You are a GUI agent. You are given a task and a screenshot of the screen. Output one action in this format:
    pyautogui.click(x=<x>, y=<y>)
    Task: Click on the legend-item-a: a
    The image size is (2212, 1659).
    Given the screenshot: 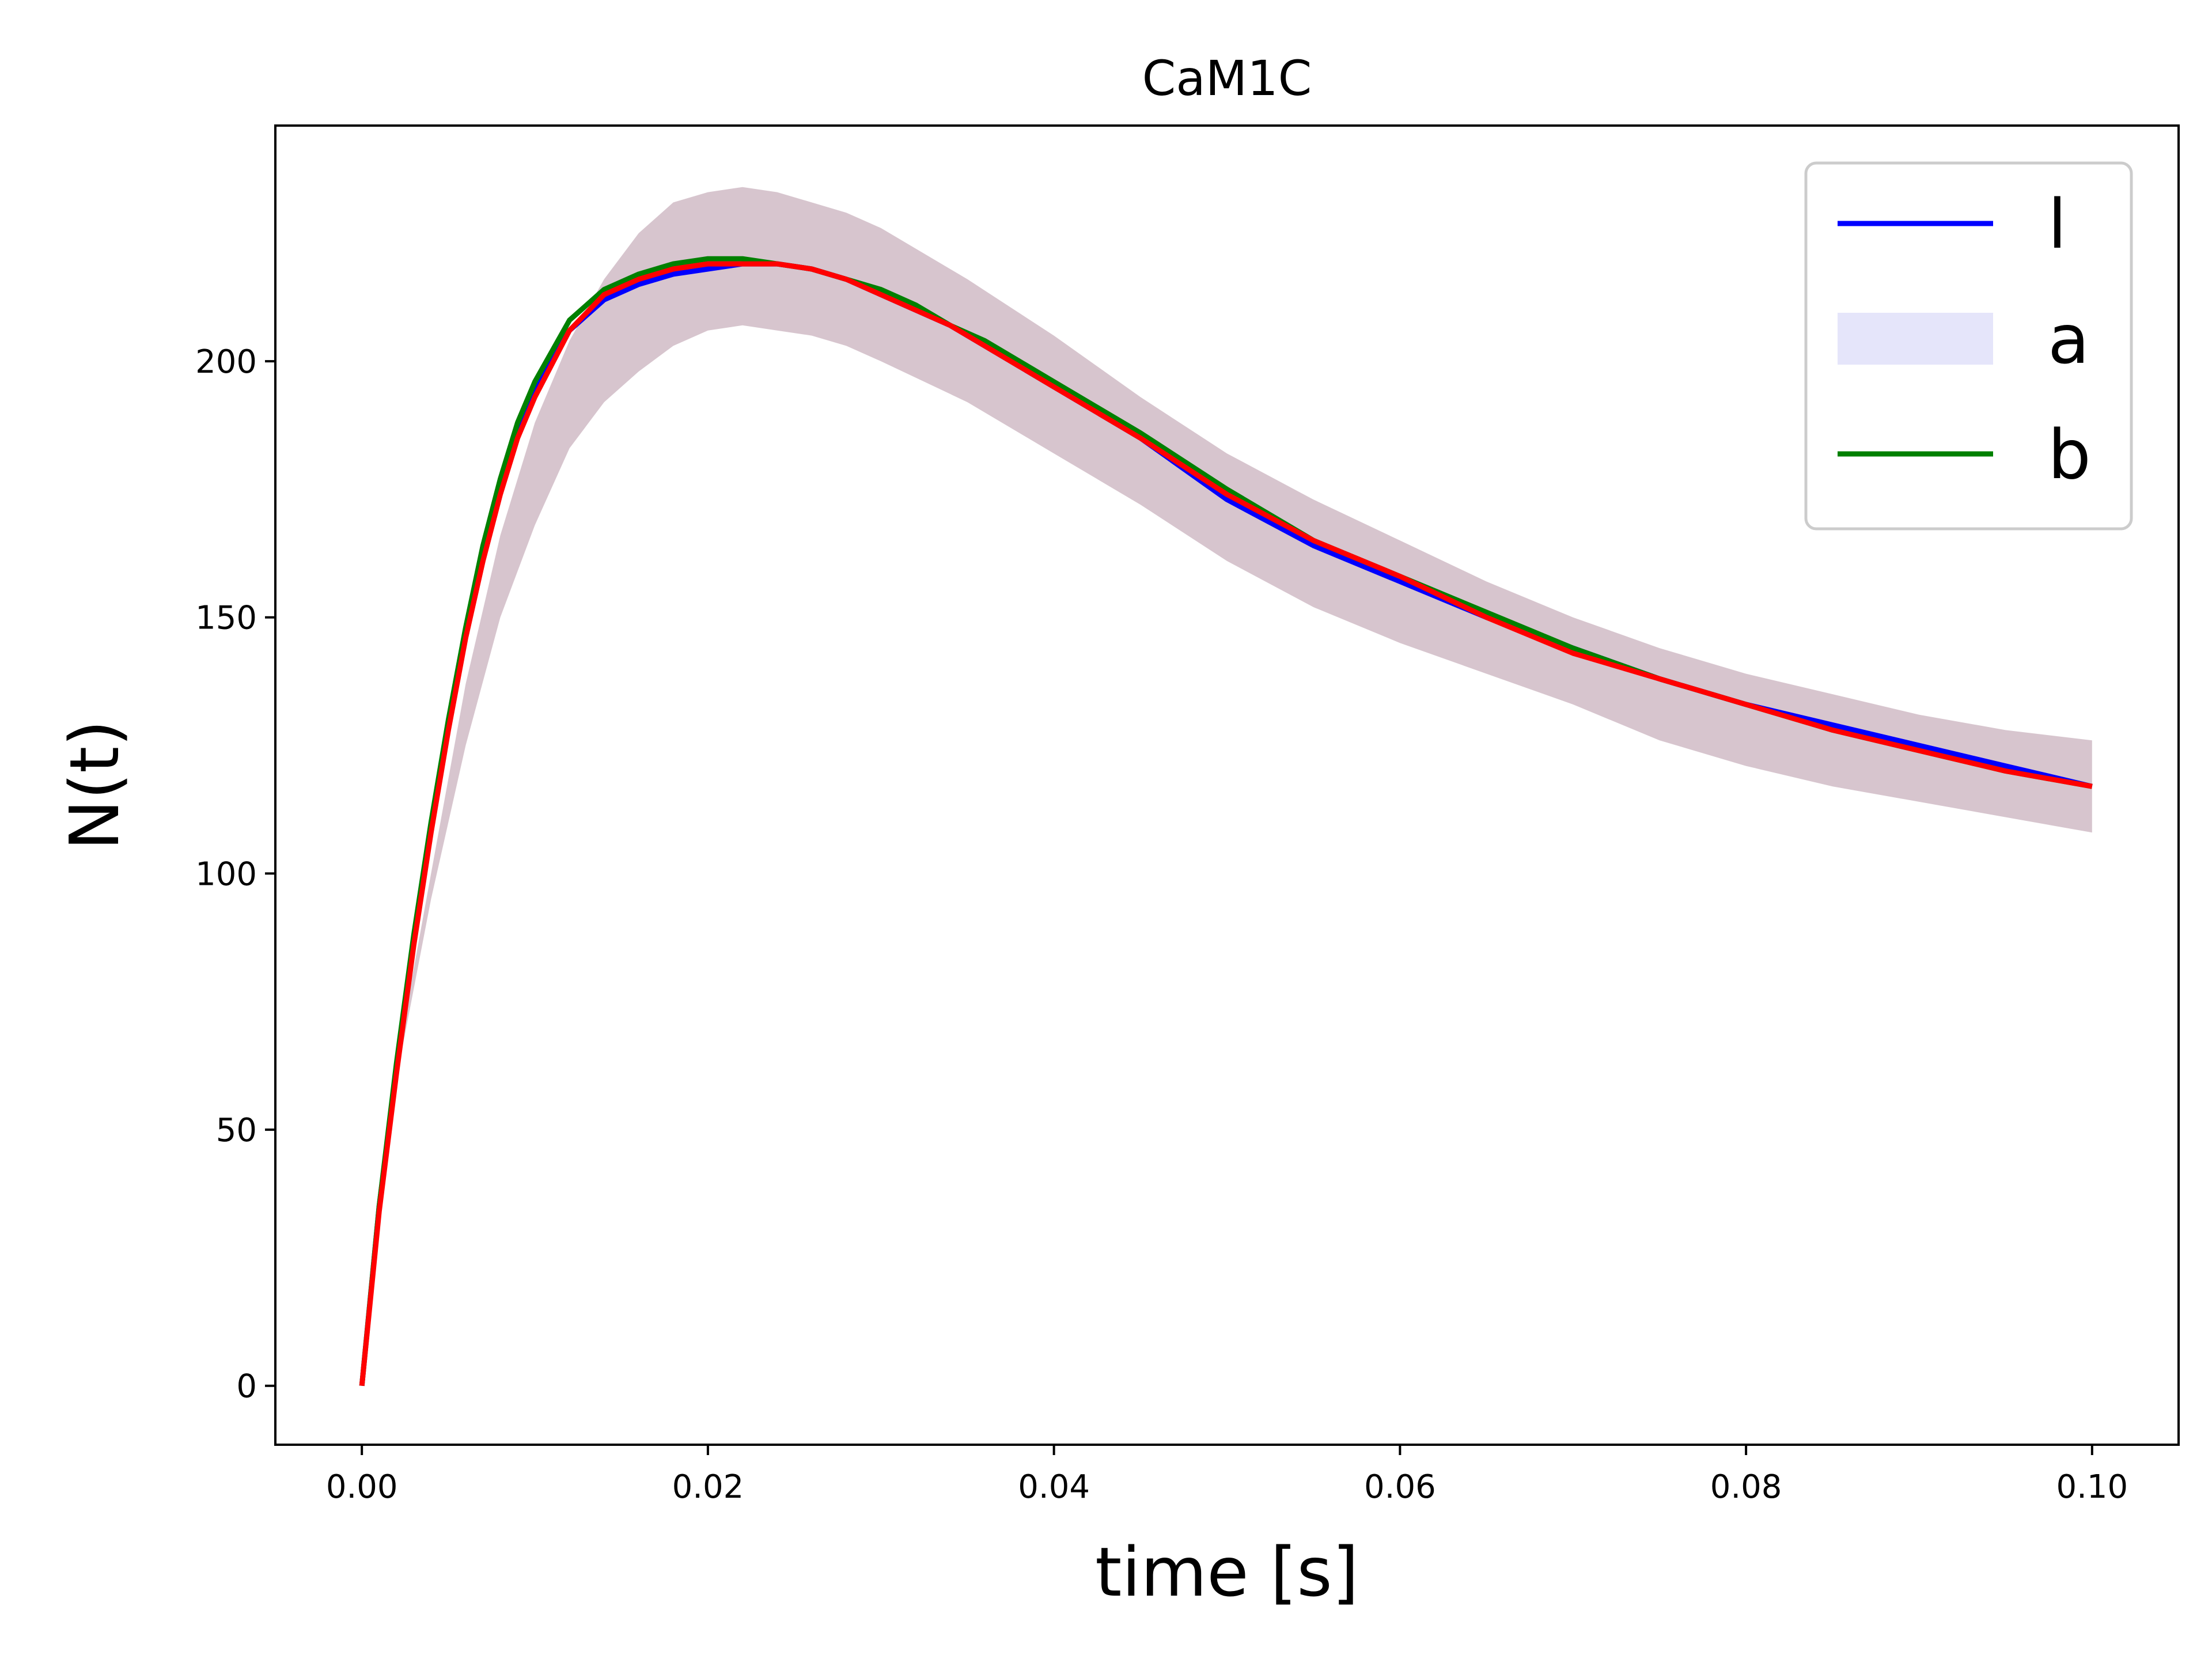 What is the action you would take?
    pyautogui.click(x=1963, y=339)
    